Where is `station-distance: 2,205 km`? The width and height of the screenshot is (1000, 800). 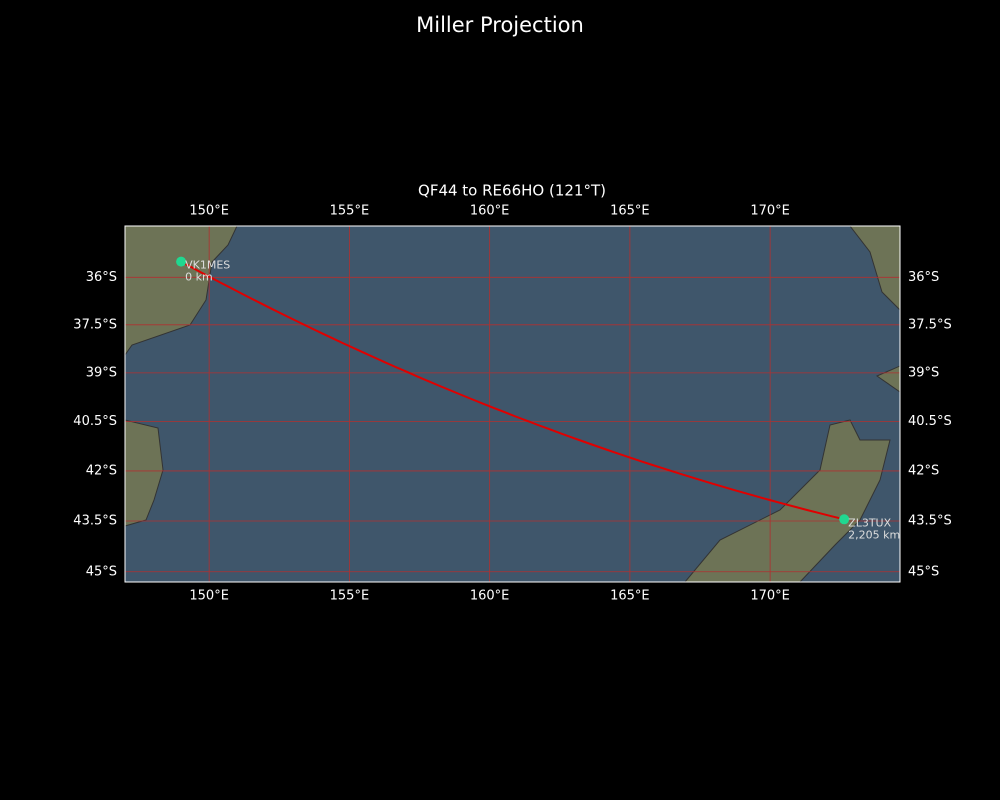 station-distance: 2,205 km is located at coordinates (874, 534).